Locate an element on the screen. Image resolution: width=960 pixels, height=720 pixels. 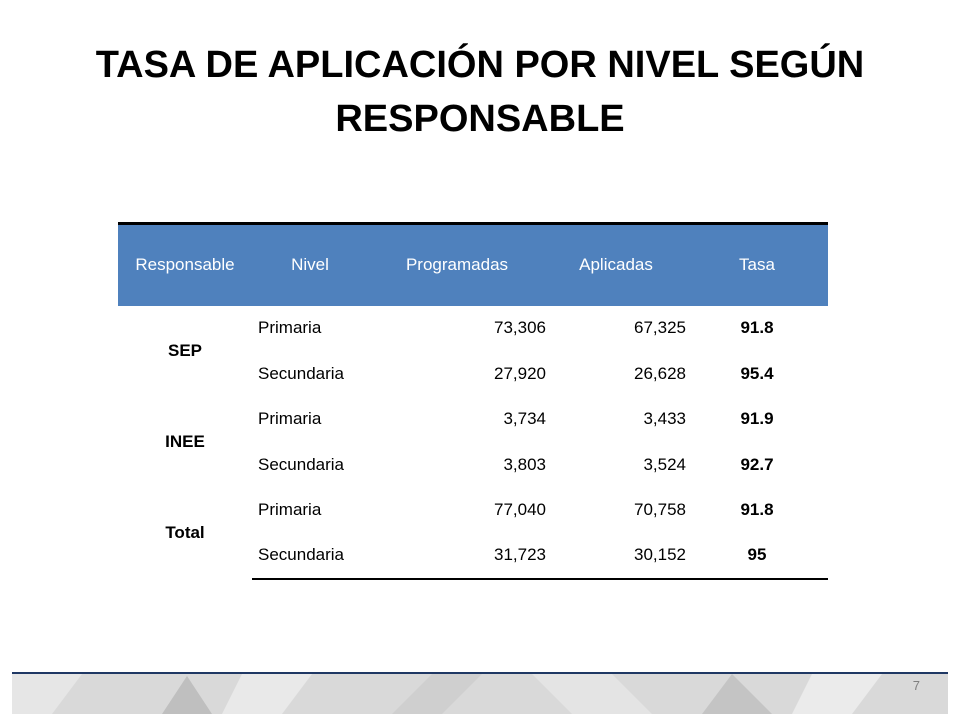
tasa-cell: 95 is located at coordinates (757, 556).